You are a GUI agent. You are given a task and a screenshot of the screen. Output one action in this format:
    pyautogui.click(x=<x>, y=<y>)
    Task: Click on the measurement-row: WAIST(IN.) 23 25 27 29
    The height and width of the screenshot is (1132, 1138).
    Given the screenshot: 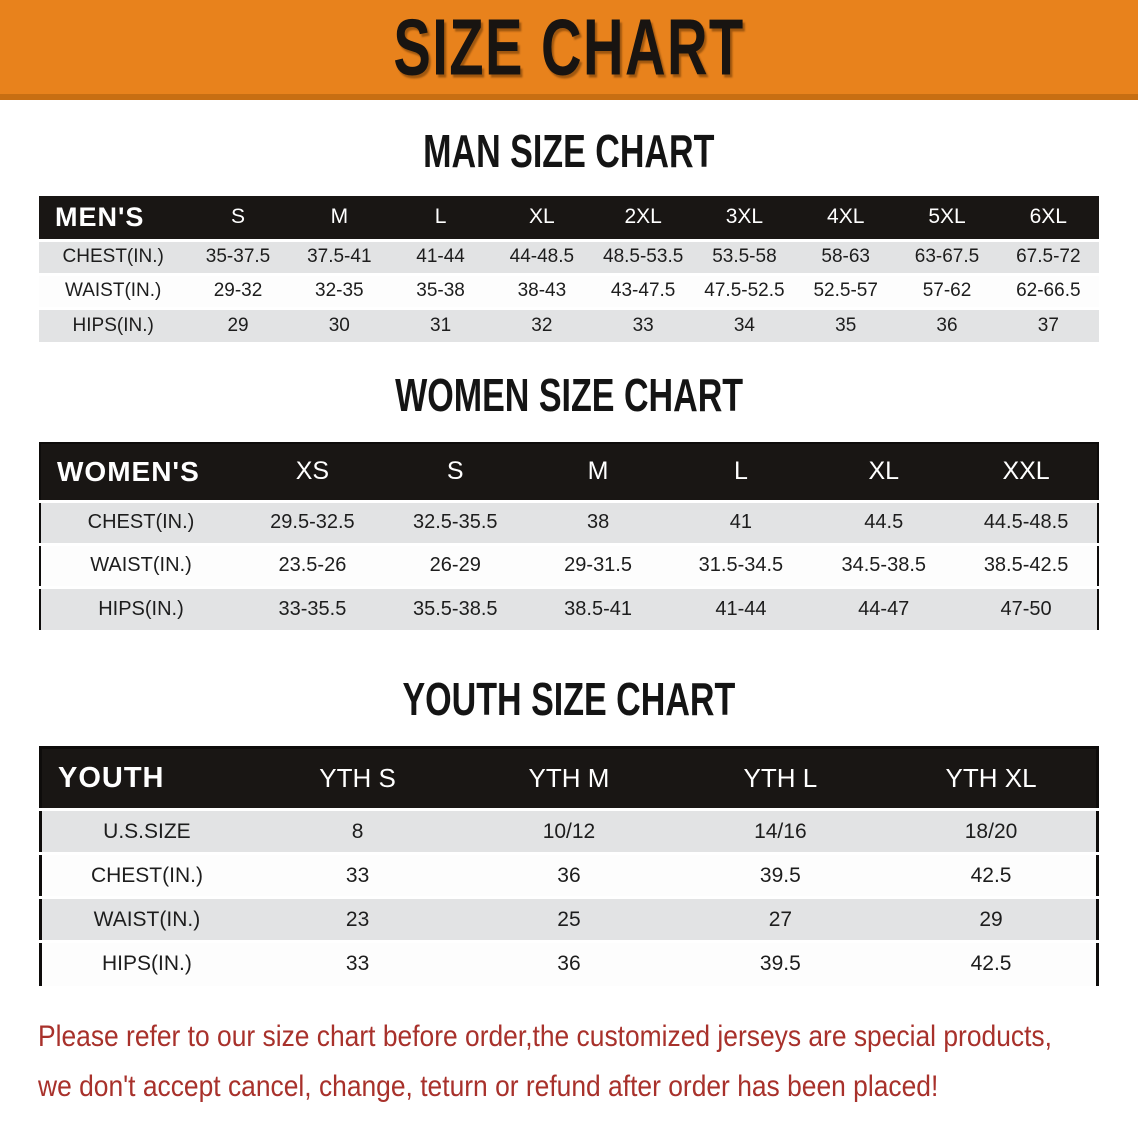 What is the action you would take?
    pyautogui.click(x=569, y=919)
    